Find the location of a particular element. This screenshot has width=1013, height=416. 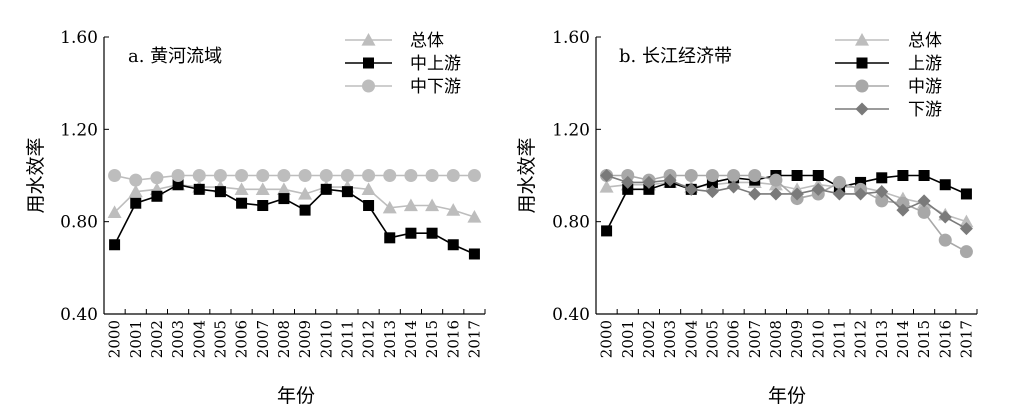

legend-entry: 中上游 is located at coordinates (403, 64).